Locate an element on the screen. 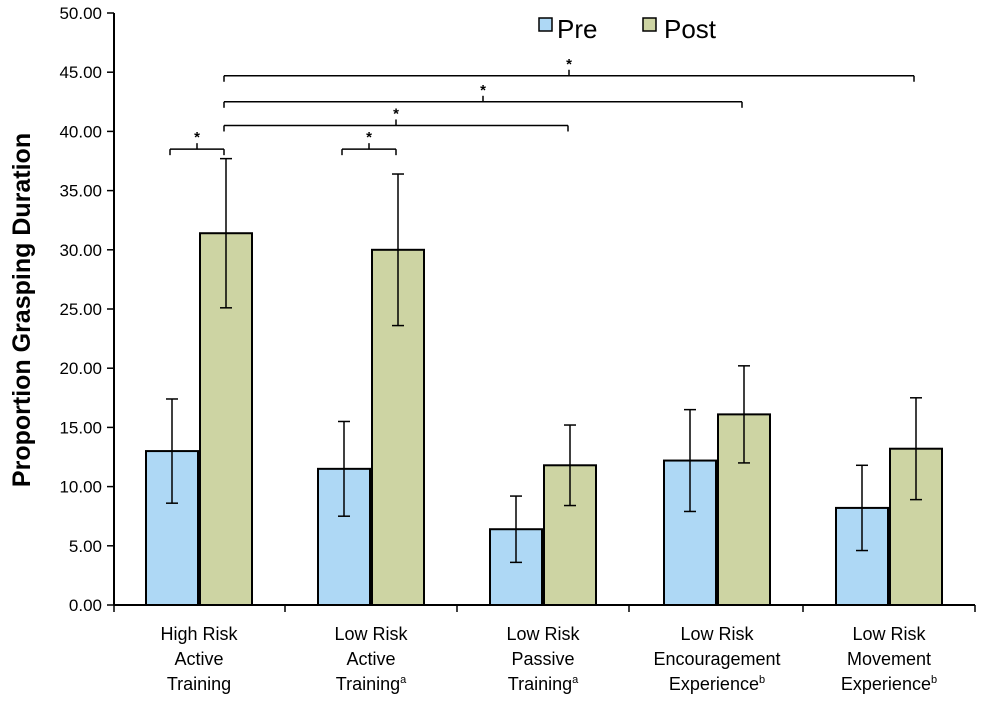  x-category-label: High Risk is located at coordinates (199, 634).